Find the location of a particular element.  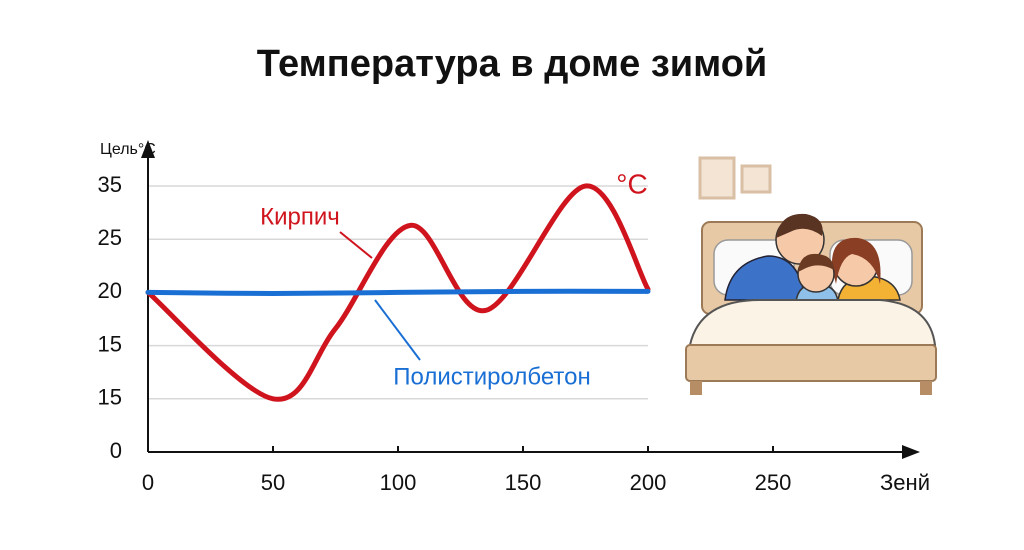

y-tick-label: 0 is located at coordinates (116, 450).